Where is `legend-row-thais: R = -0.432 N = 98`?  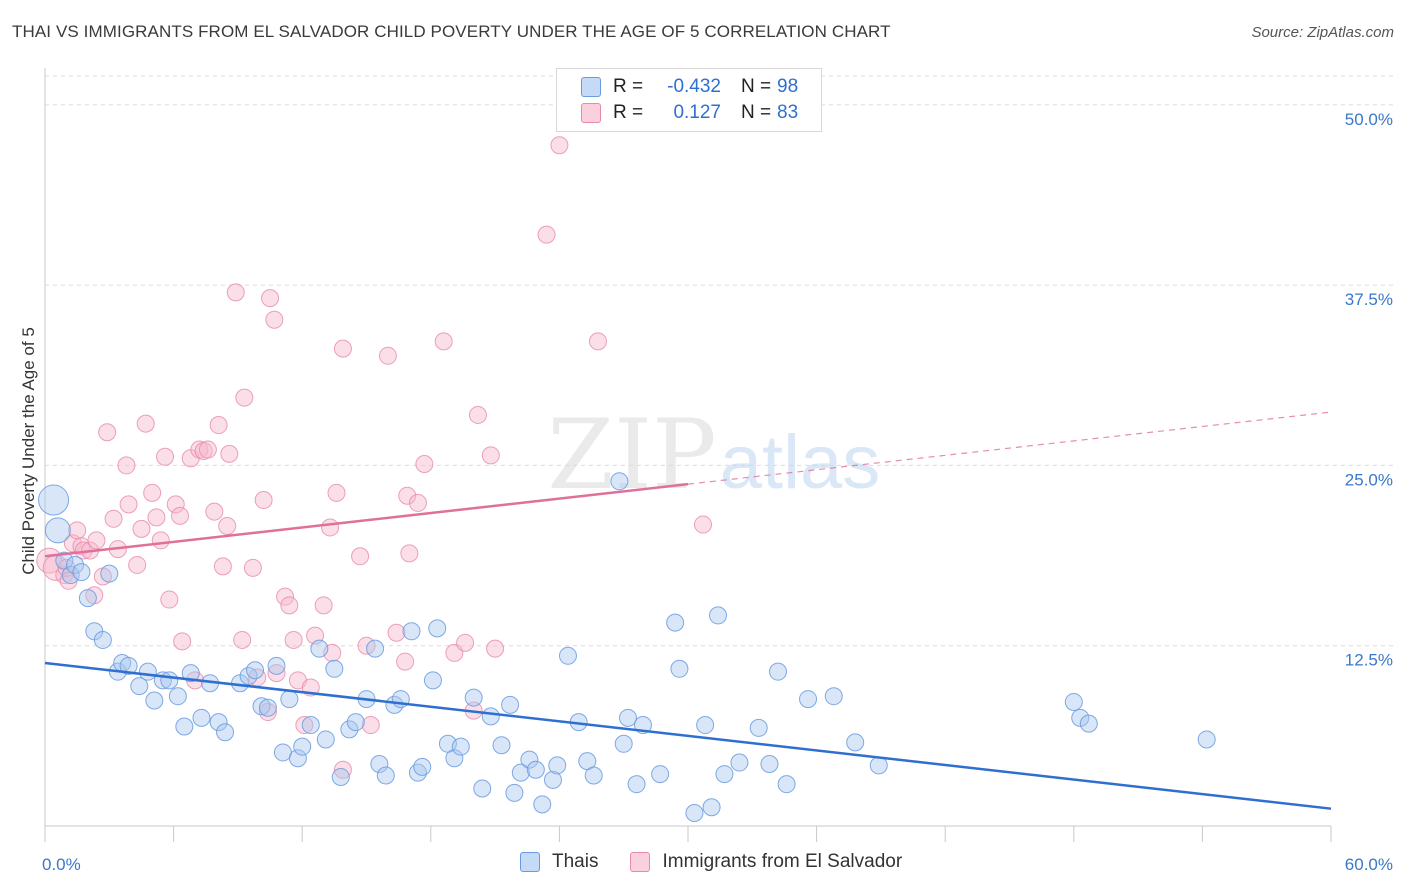
legend-row-thais: R = -0.432 N = 98 is located at coordinates (689, 87).